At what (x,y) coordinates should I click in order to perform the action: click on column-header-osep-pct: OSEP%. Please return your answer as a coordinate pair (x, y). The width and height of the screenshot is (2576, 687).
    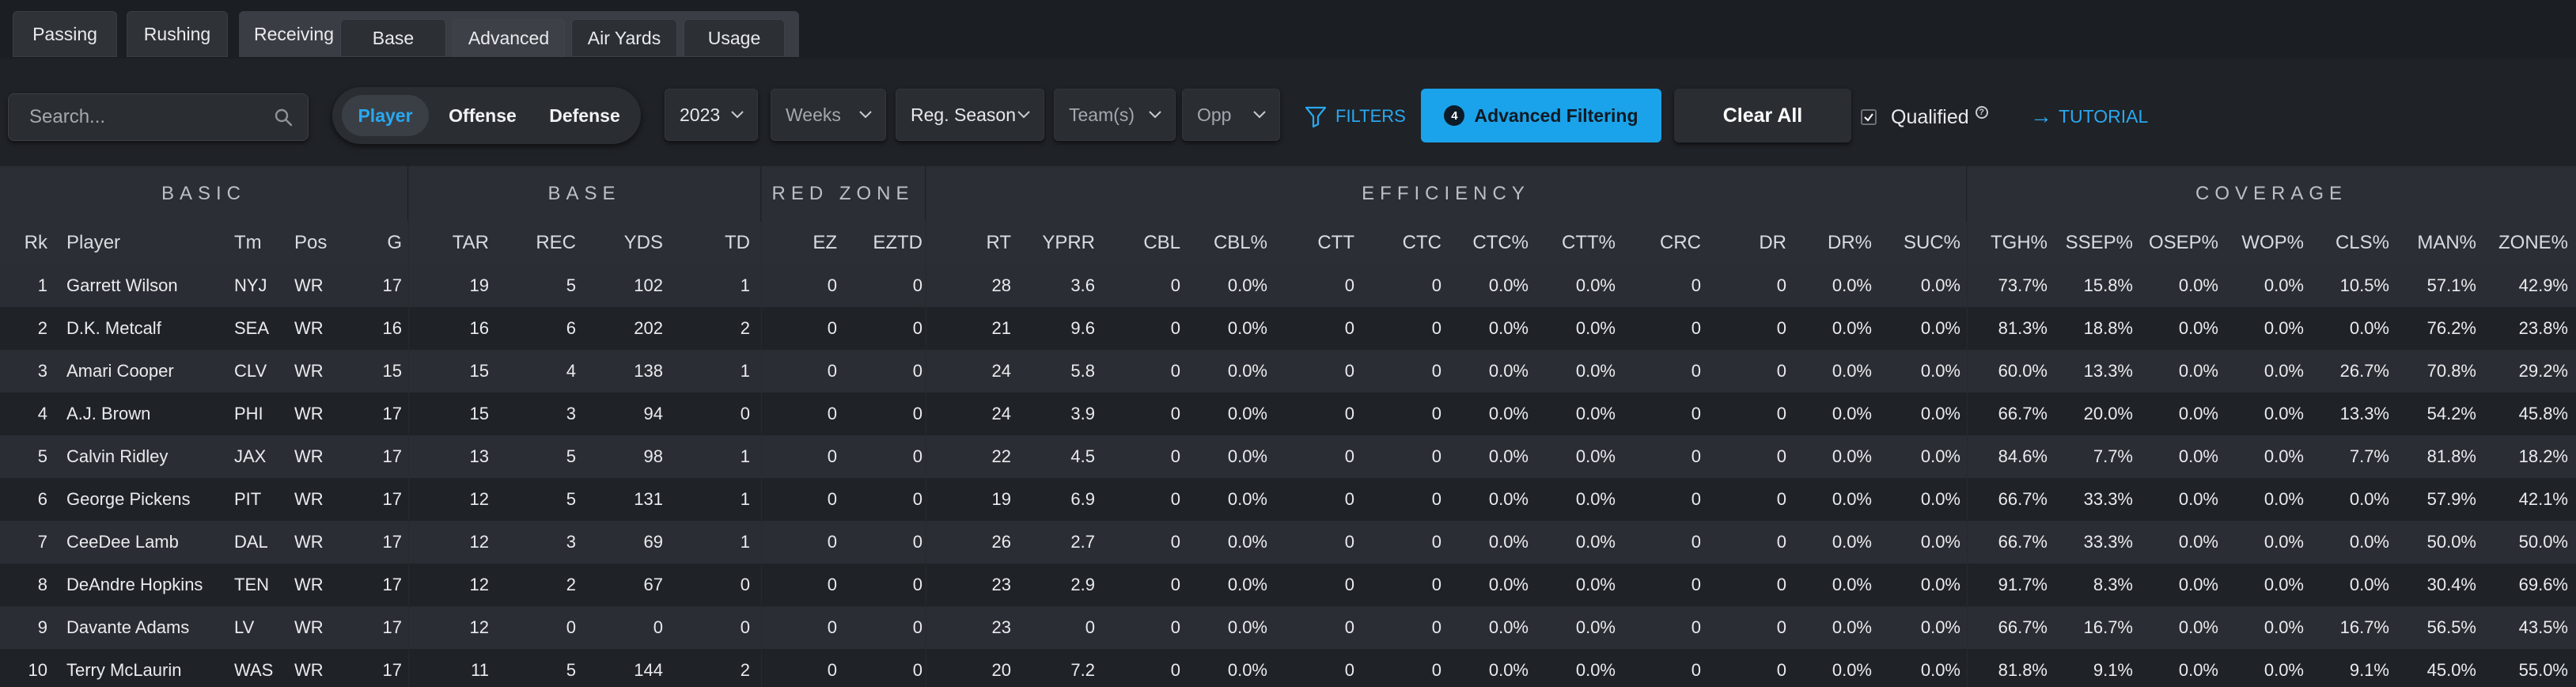
    Looking at the image, I should click on (2183, 243).